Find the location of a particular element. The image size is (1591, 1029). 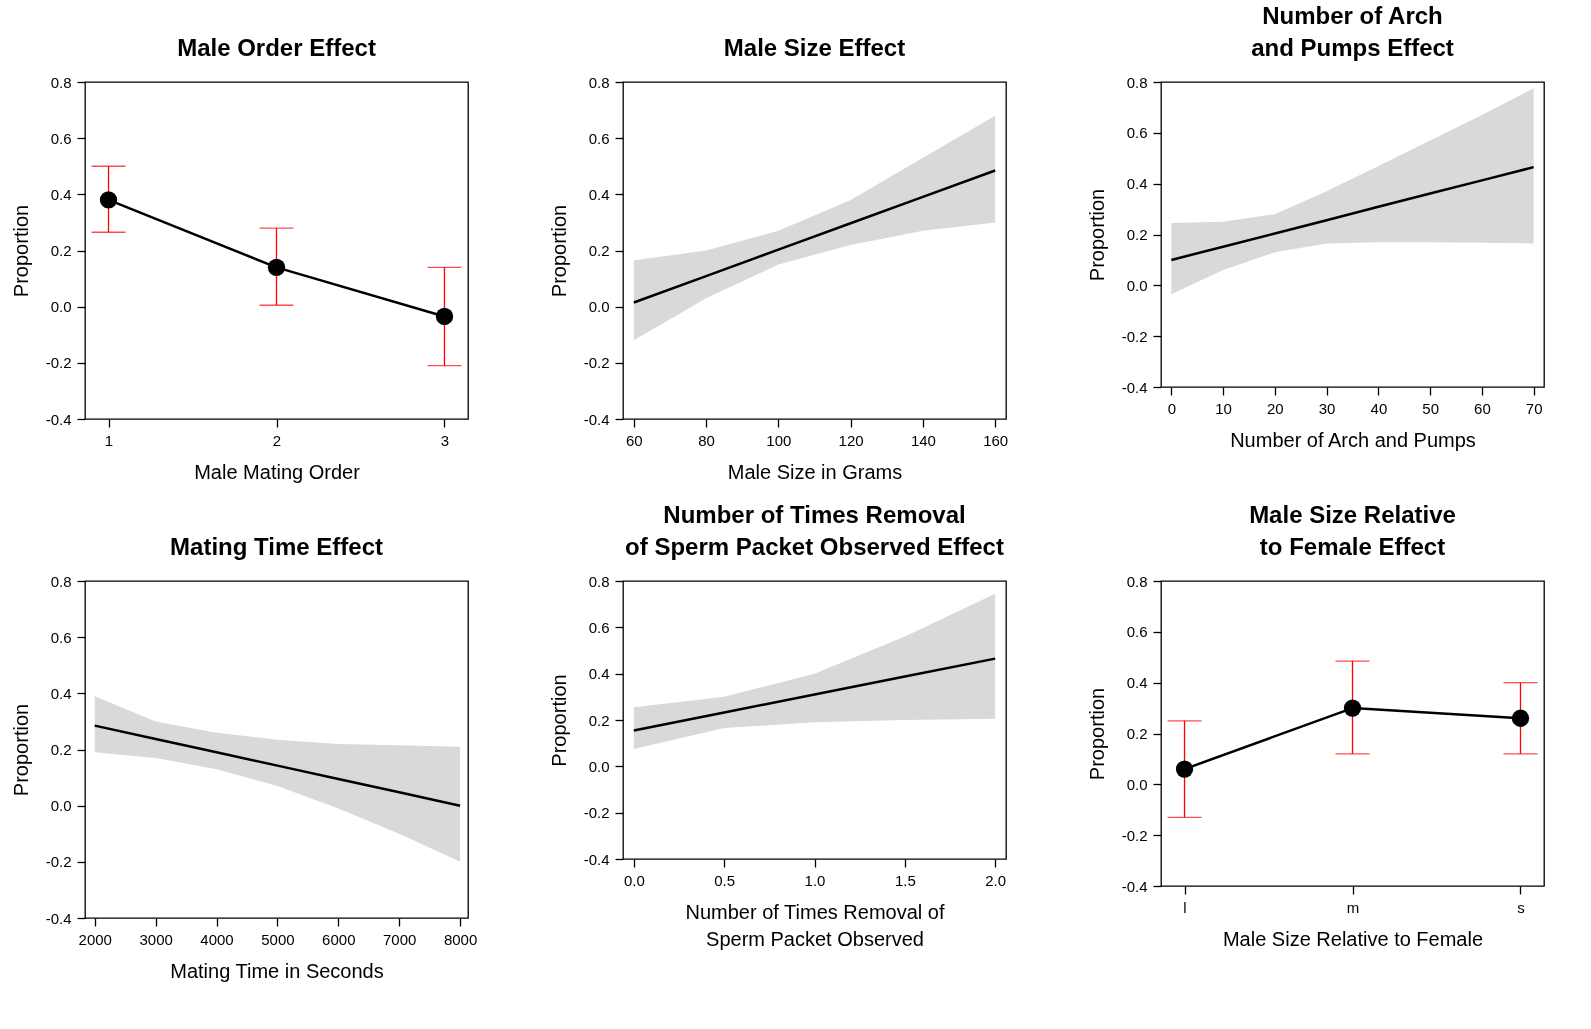

x-tick-label: 2 is located at coordinates (277, 440).